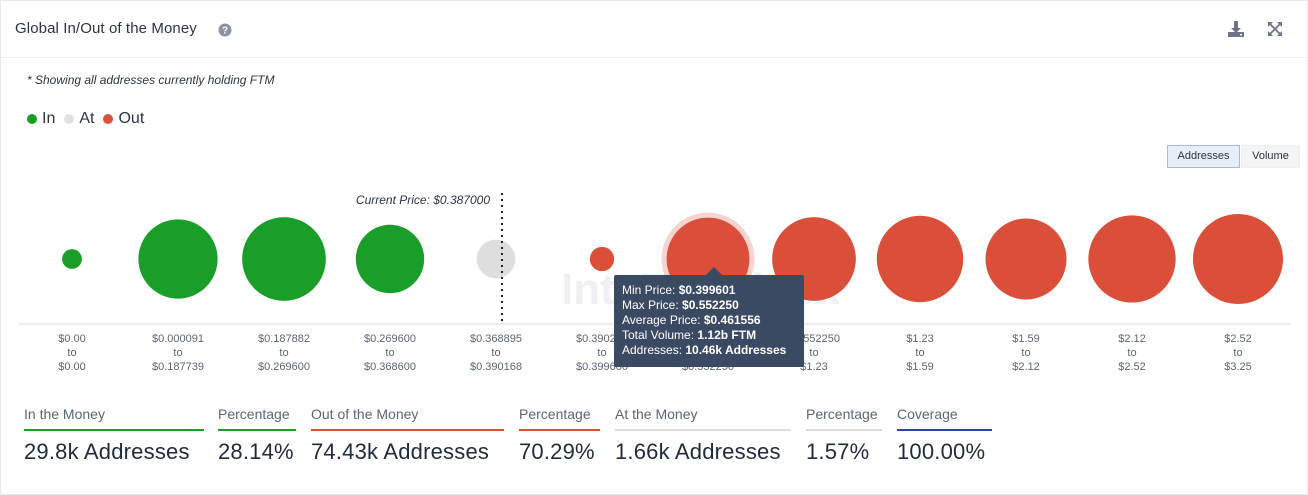  I want to click on card-title: Global In/Out of the Money, so click(106, 28).